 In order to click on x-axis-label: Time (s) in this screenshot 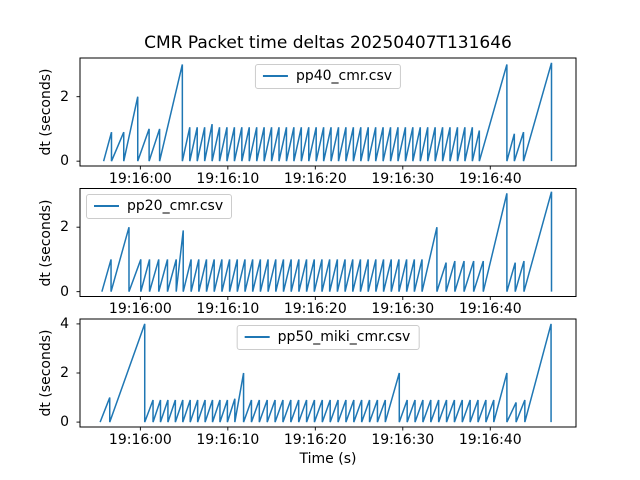, I will do `click(328, 459)`.